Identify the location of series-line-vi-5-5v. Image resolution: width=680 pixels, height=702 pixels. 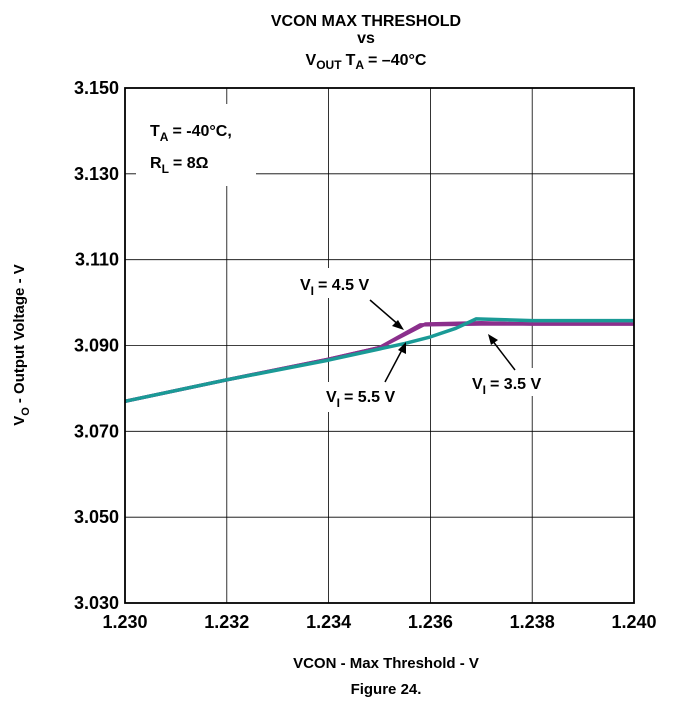
(379, 360).